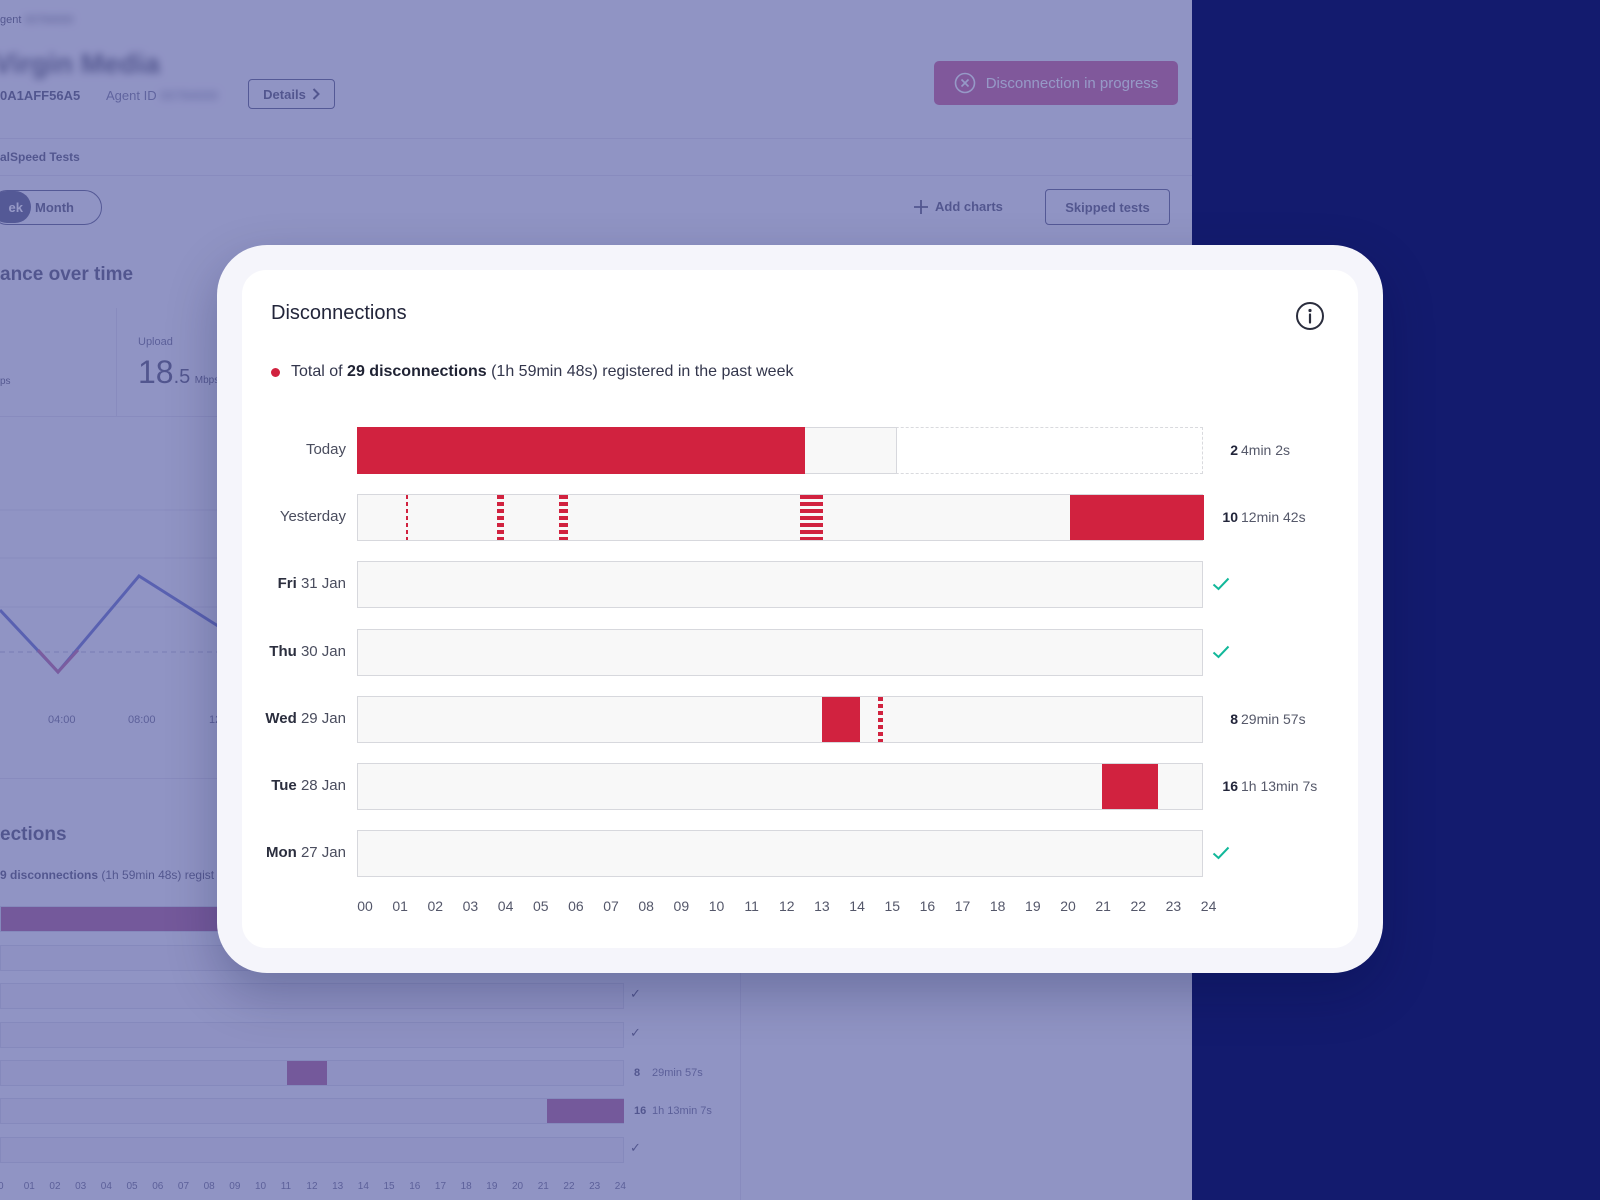 The width and height of the screenshot is (1600, 1200). What do you see at coordinates (1273, 718) in the screenshot?
I see `disconnection-duration: 29min 57s` at bounding box center [1273, 718].